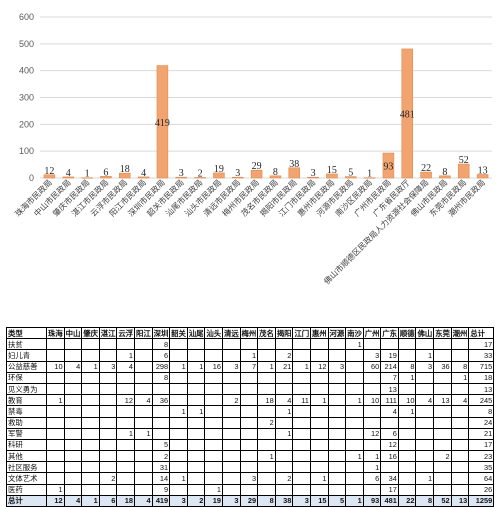  I want to click on row-label-cell: 医药, so click(26, 489).